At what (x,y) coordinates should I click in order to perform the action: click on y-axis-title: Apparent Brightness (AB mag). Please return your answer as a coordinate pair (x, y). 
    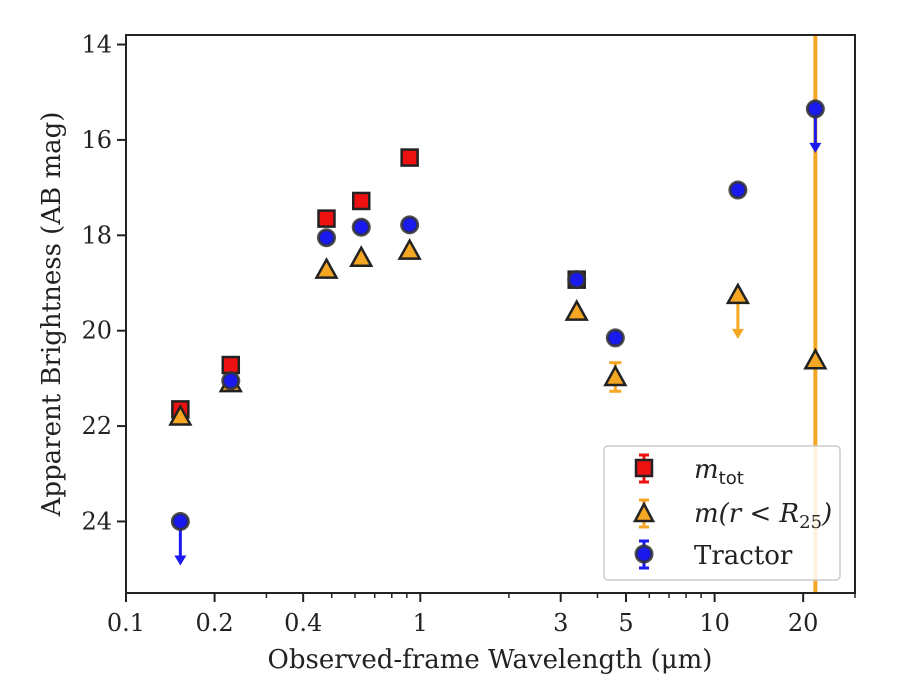
    Looking at the image, I should click on (52, 315).